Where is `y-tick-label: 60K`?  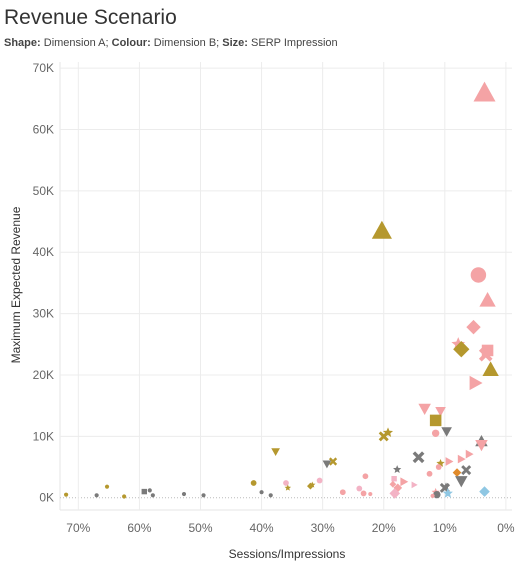 y-tick-label: 60K is located at coordinates (43, 130).